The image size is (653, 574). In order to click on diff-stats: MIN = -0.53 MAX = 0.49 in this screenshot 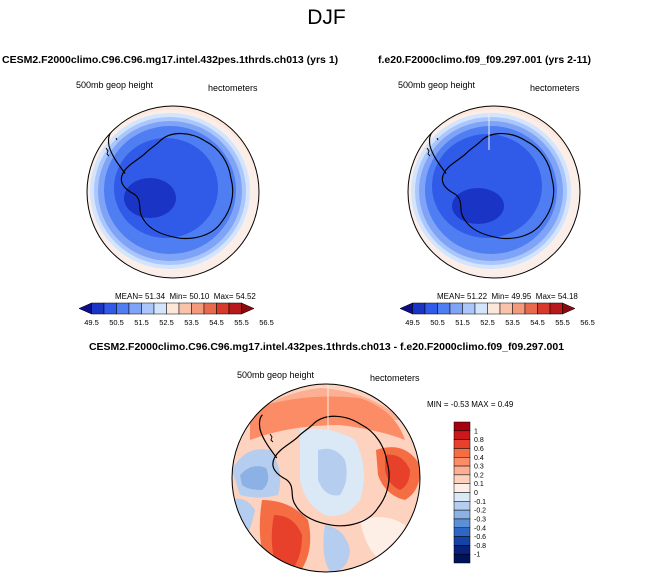, I will do `click(470, 404)`.